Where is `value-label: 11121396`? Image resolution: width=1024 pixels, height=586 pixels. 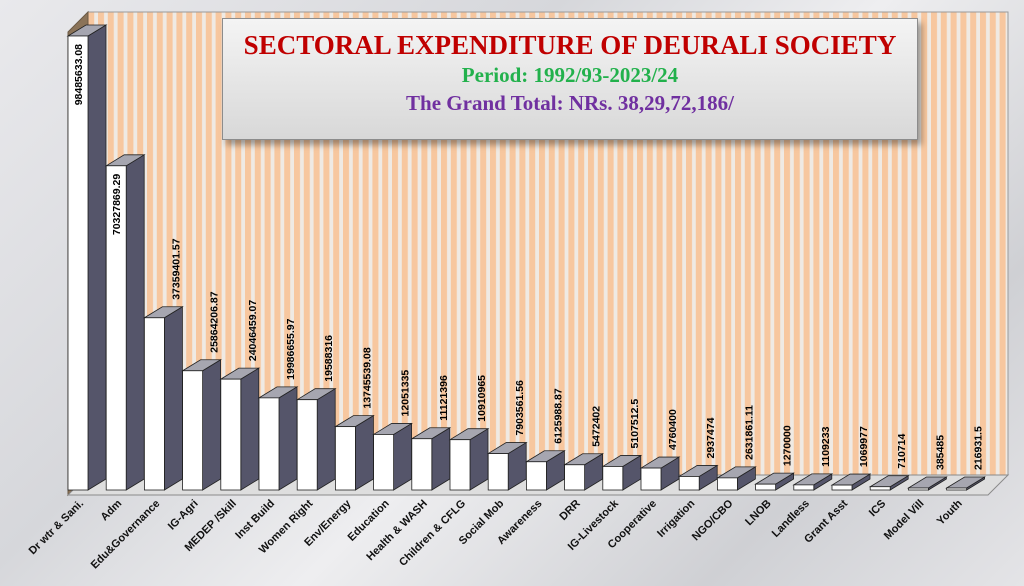
value-label: 11121396 is located at coordinates (444, 398).